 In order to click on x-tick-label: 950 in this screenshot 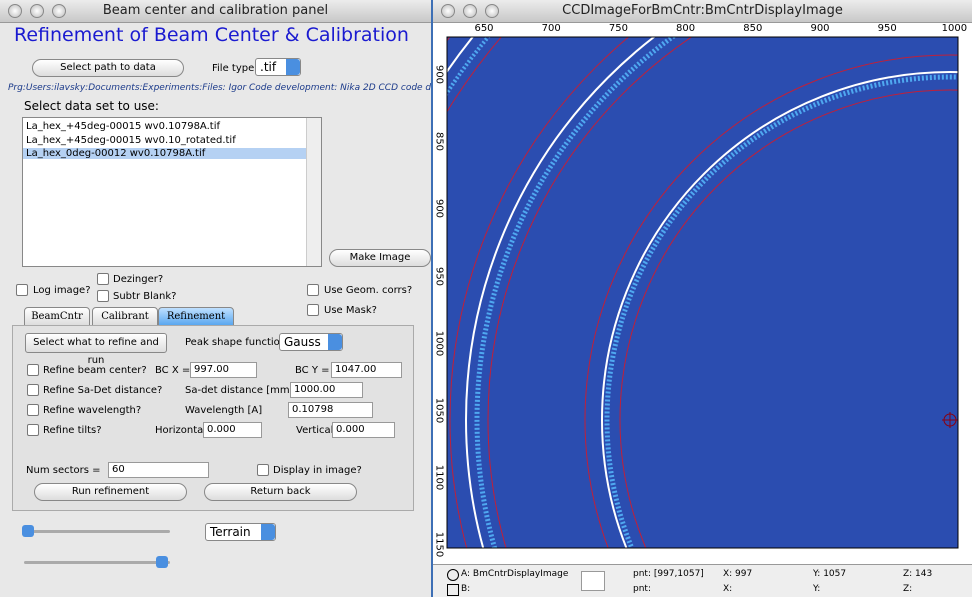, I will do `click(887, 28)`.